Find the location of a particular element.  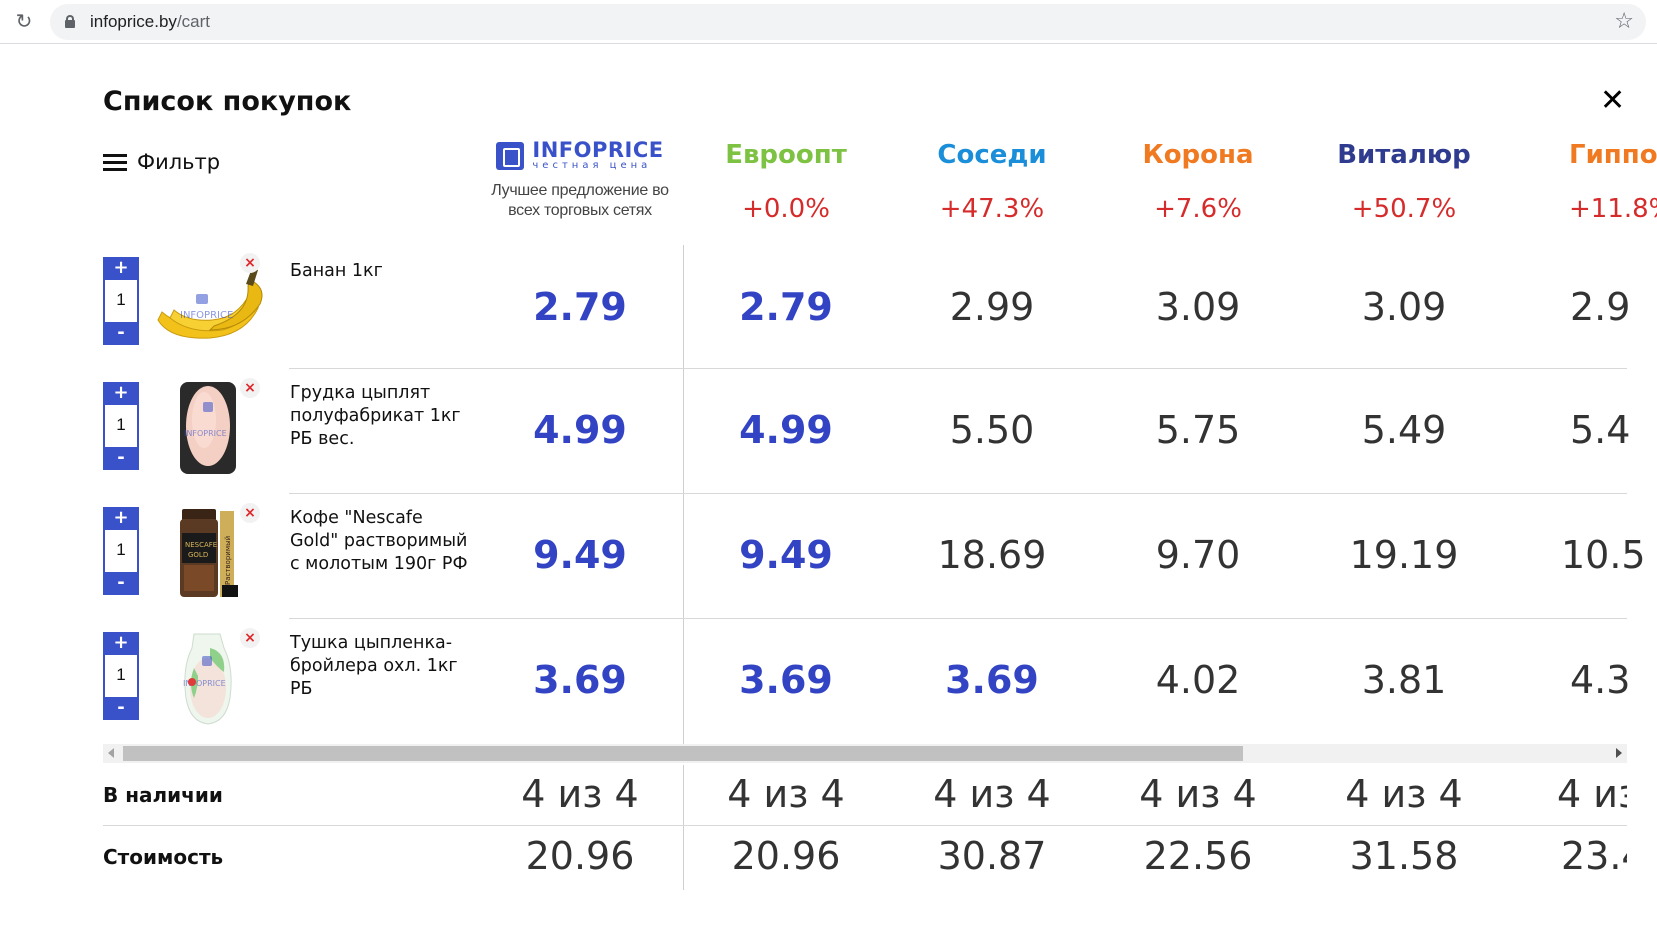

url-domain: infoprice.by is located at coordinates (133, 21).